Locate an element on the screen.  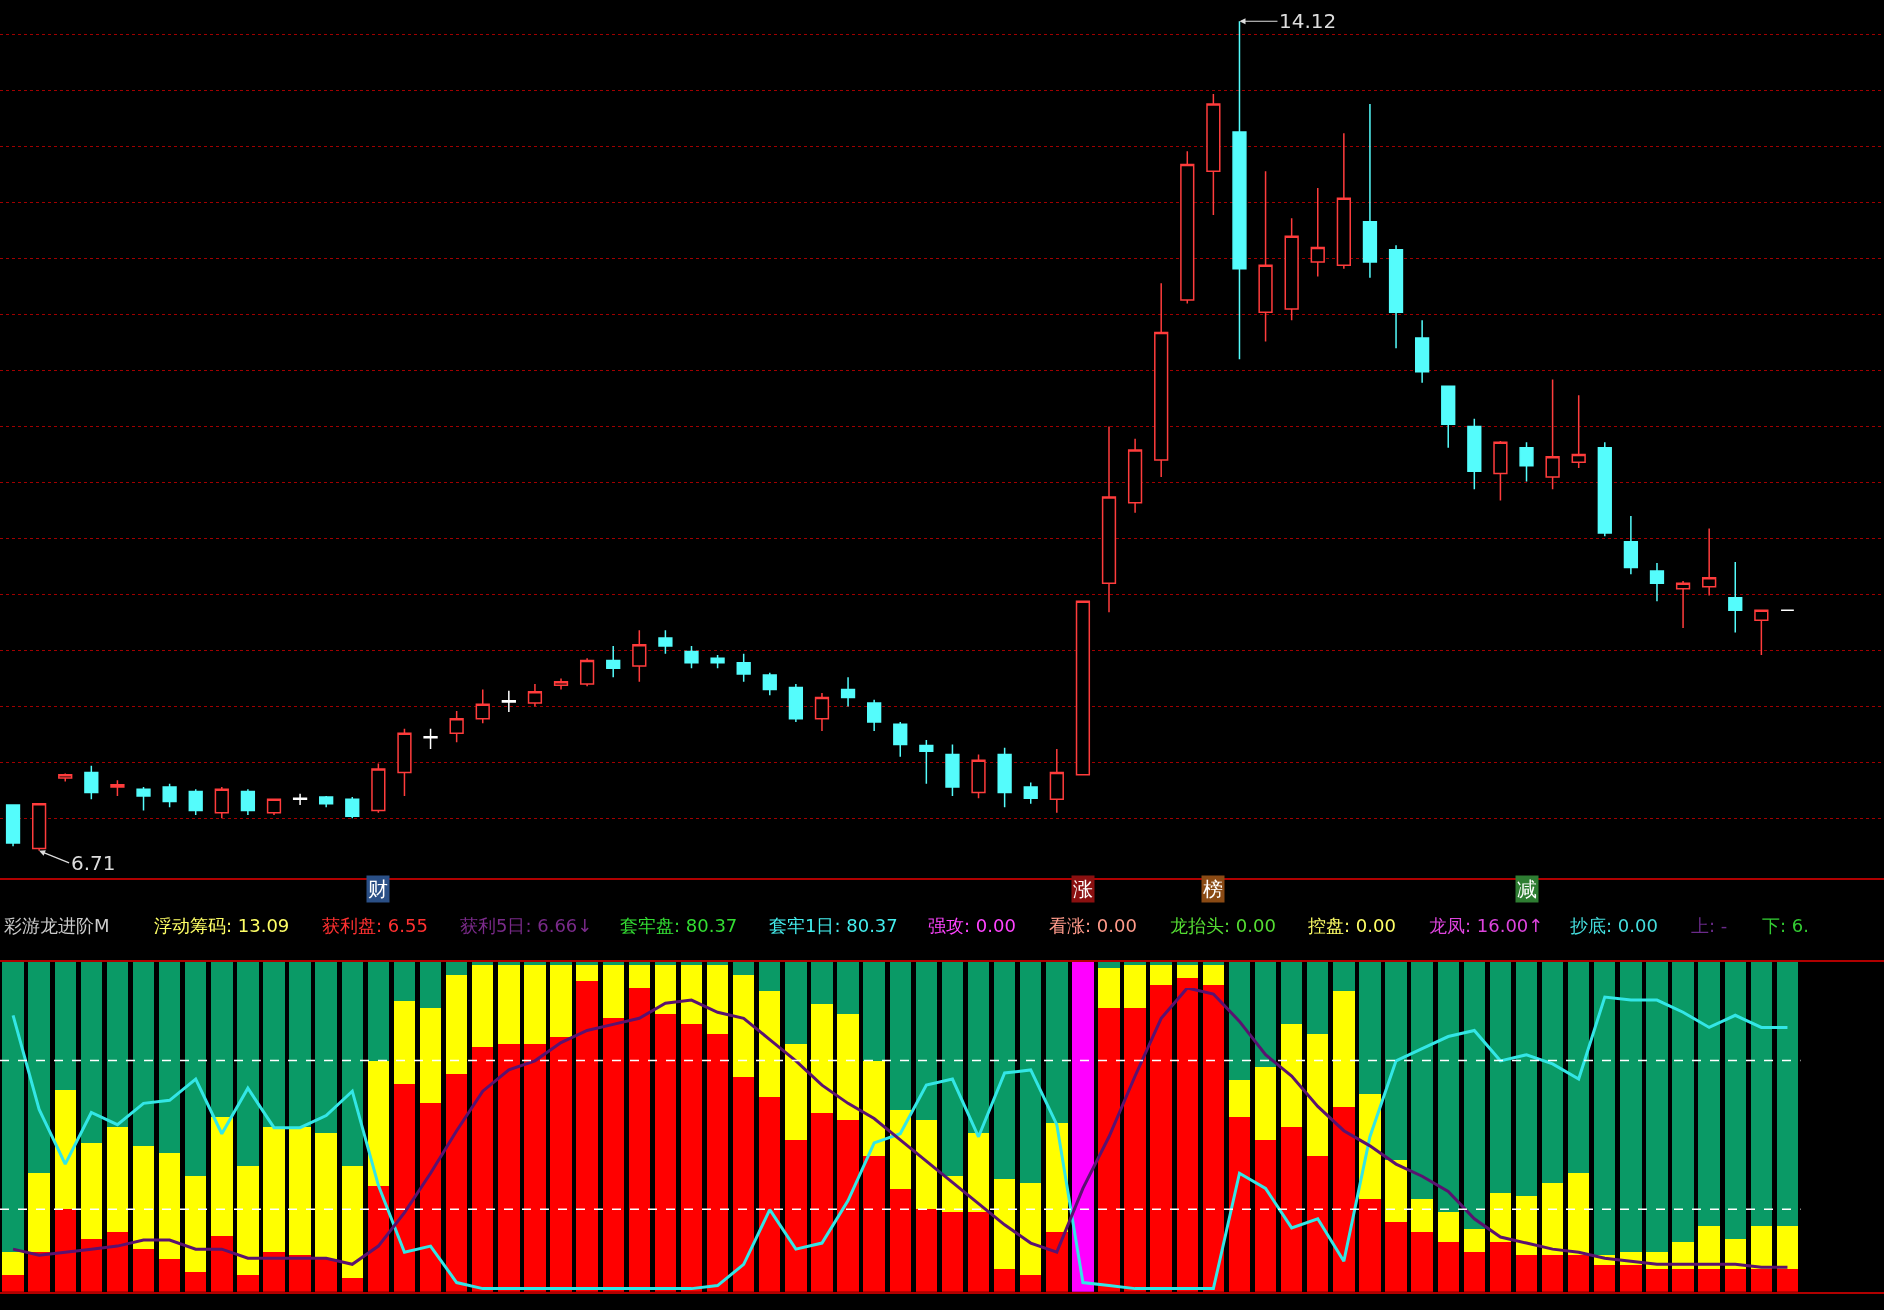
text: 看涨: 0.00 is located at coordinates (1093, 925).